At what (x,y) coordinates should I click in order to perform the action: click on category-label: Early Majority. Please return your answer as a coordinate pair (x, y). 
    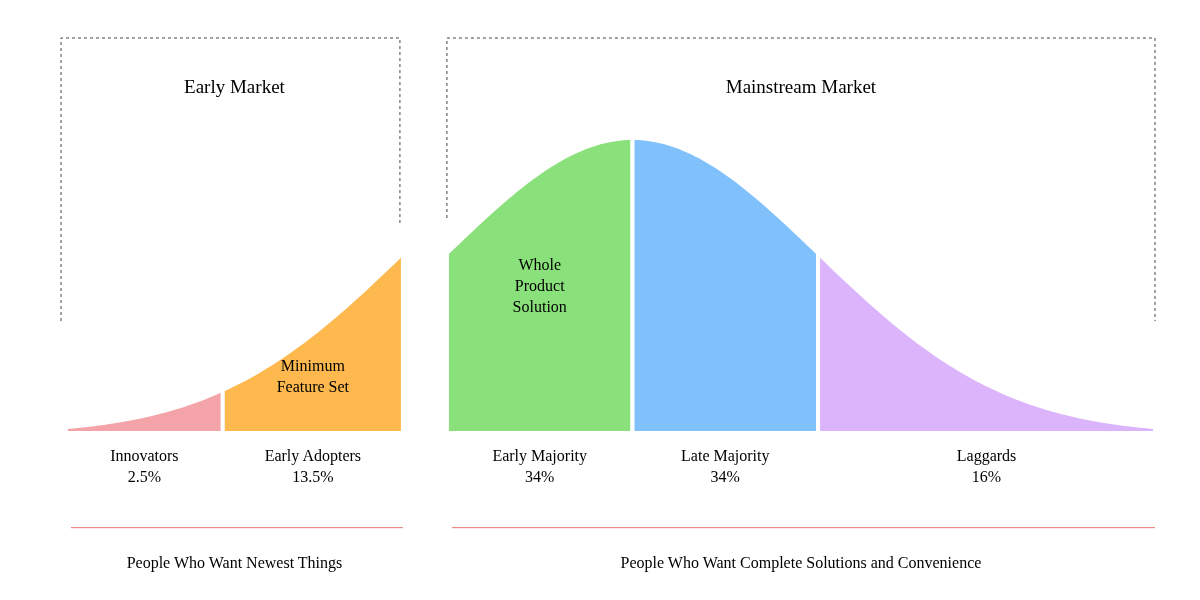
    Looking at the image, I should click on (540, 456).